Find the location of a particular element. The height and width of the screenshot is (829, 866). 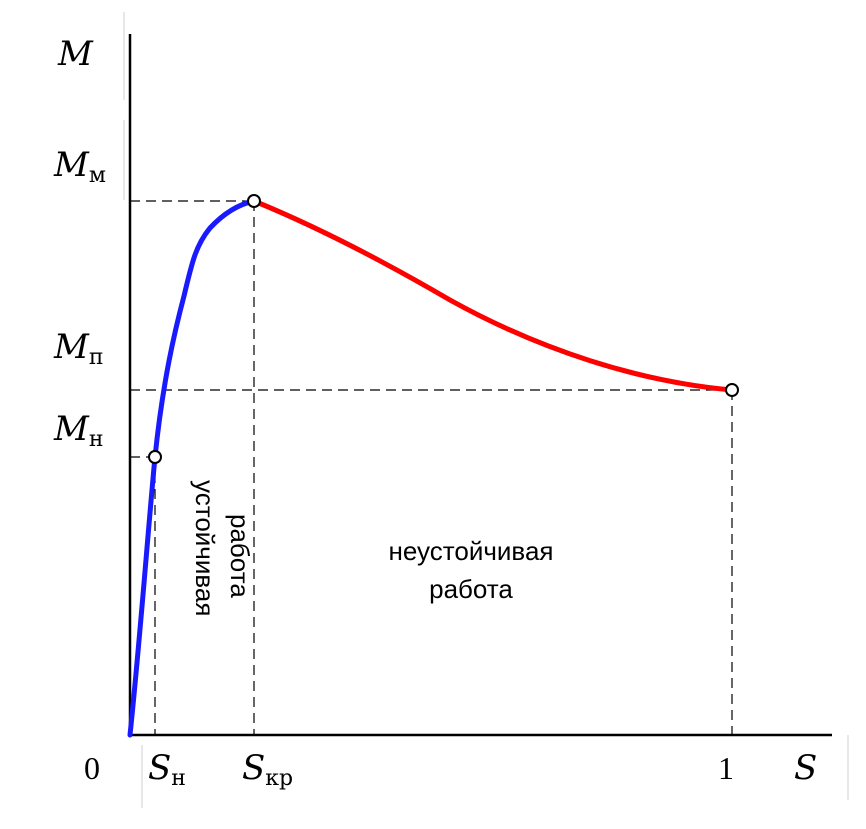

x-axis-label: S is located at coordinates (805, 768).